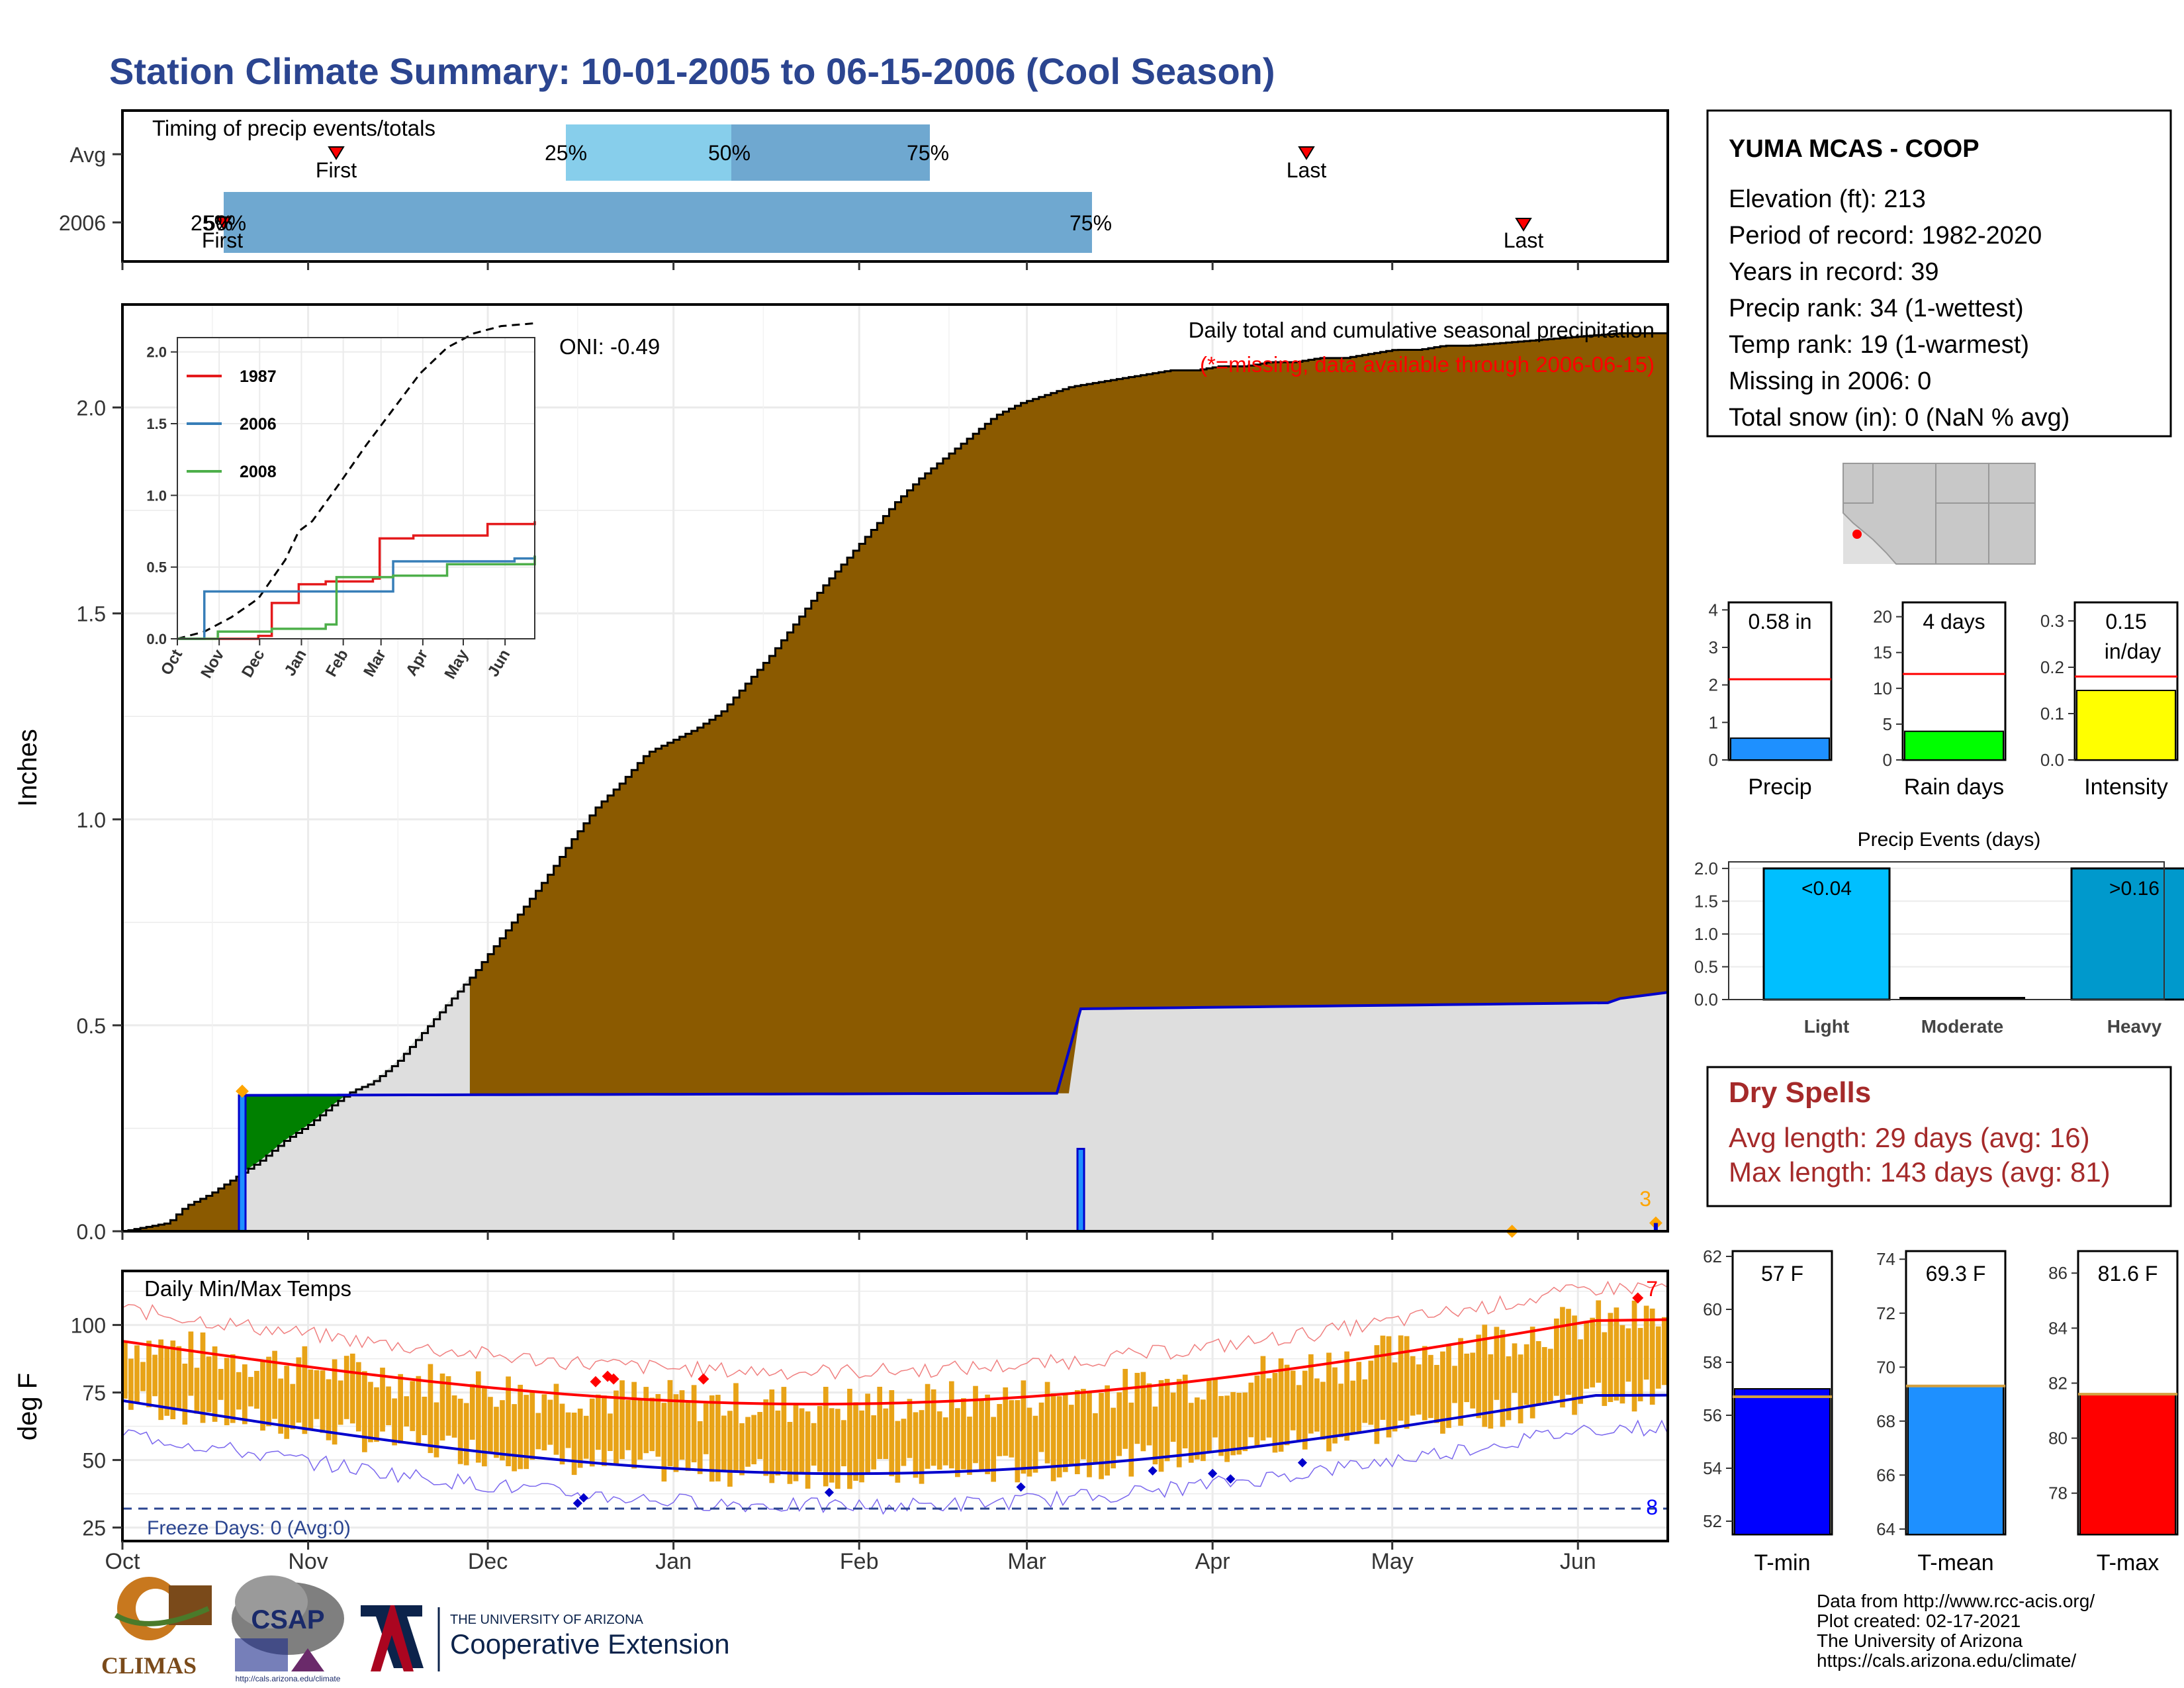  Describe the element at coordinates (2058, 1273) in the screenshot. I see `temp-stat-ytick-label: 86` at that location.